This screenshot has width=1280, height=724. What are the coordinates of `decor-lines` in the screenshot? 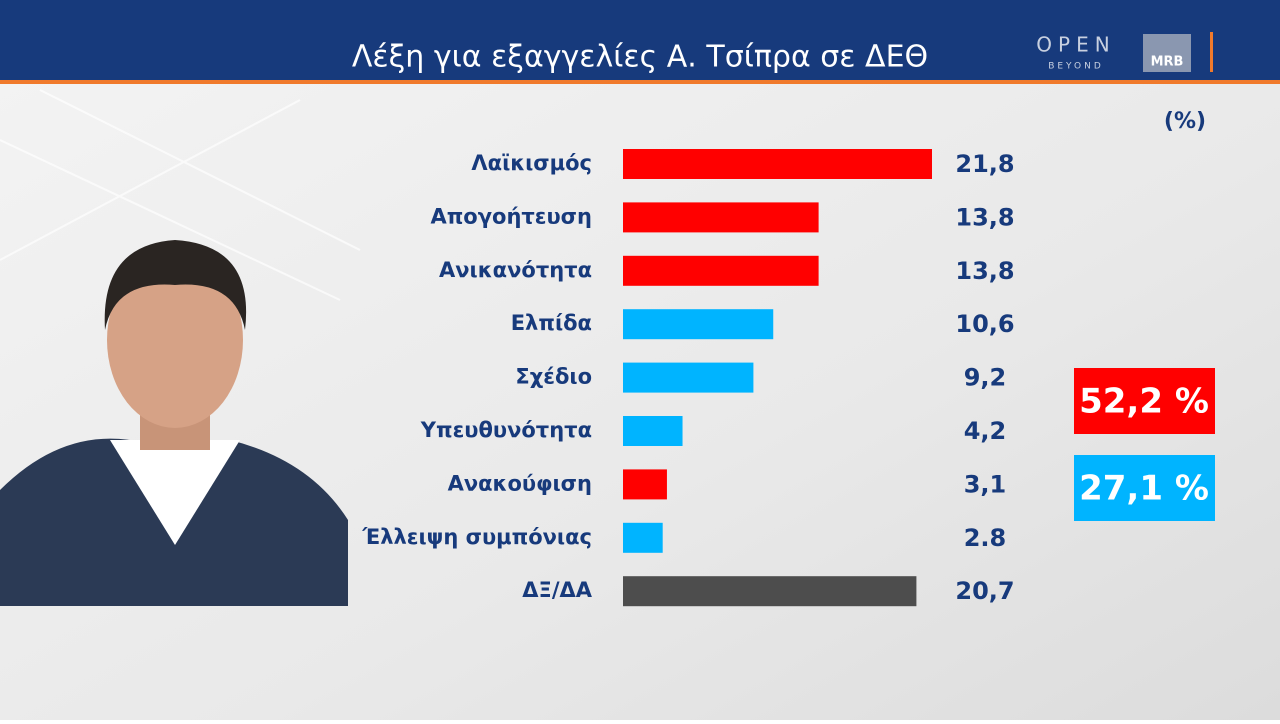 It's located at (180, 195).